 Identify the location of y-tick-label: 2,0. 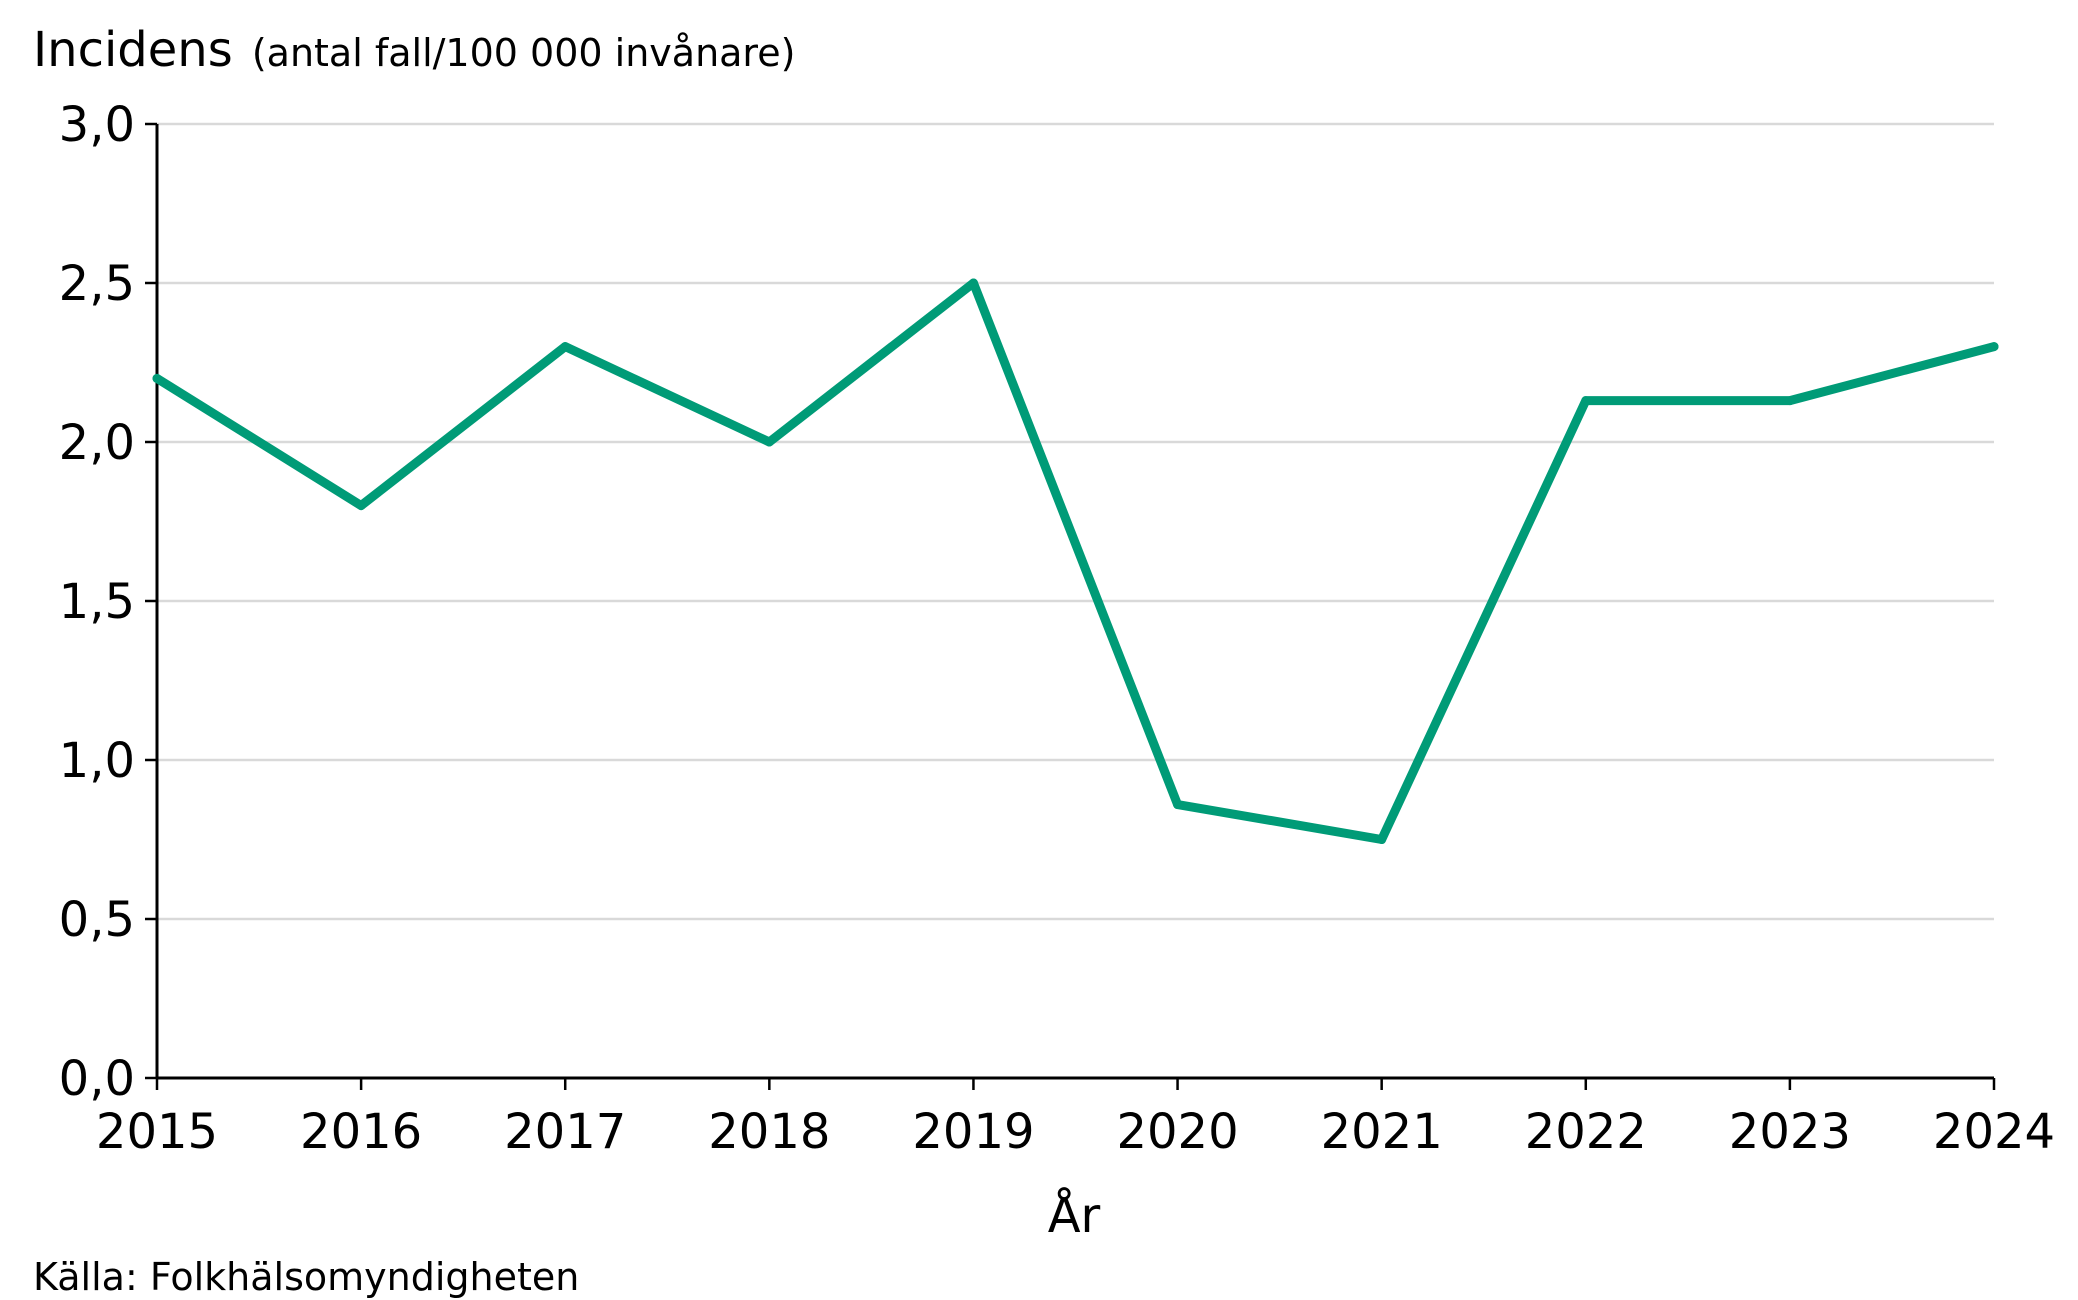
(97, 443).